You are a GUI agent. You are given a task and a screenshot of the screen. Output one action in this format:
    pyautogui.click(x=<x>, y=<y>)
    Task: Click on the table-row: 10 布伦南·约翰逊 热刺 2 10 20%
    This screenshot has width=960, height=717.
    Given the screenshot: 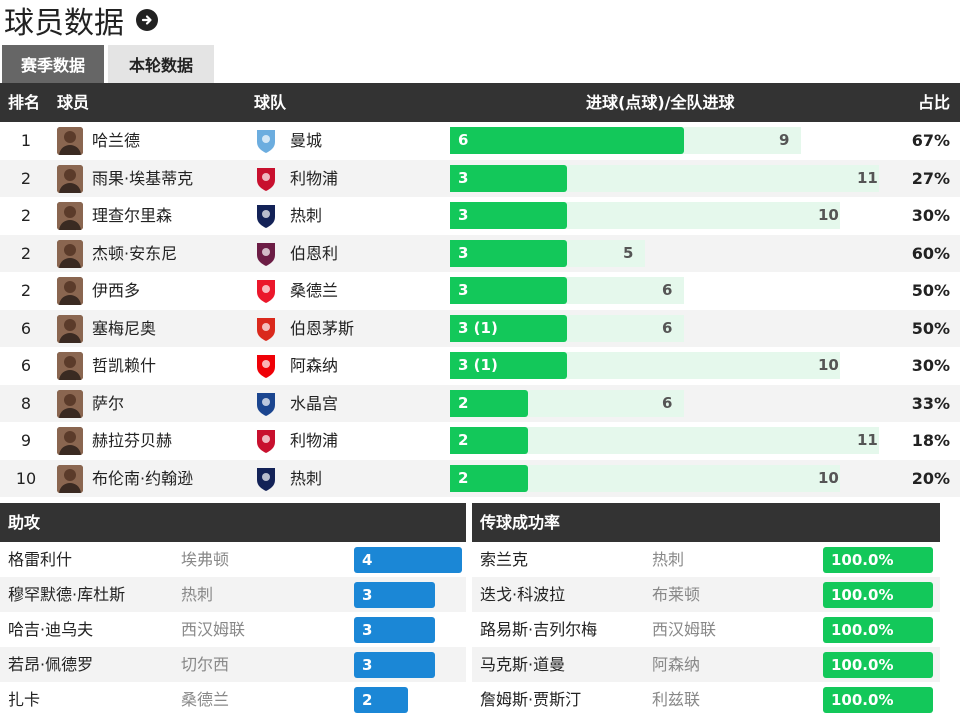 What is the action you would take?
    pyautogui.click(x=480, y=478)
    